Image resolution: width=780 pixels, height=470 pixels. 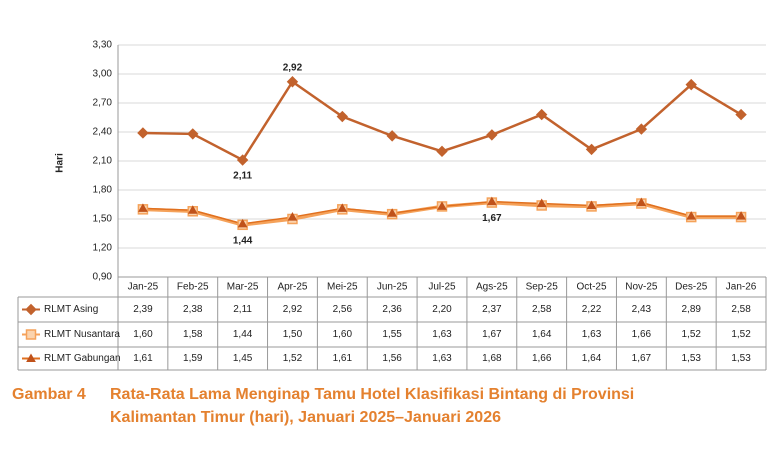 I want to click on y-tick-label: 3,30, so click(x=103, y=45).